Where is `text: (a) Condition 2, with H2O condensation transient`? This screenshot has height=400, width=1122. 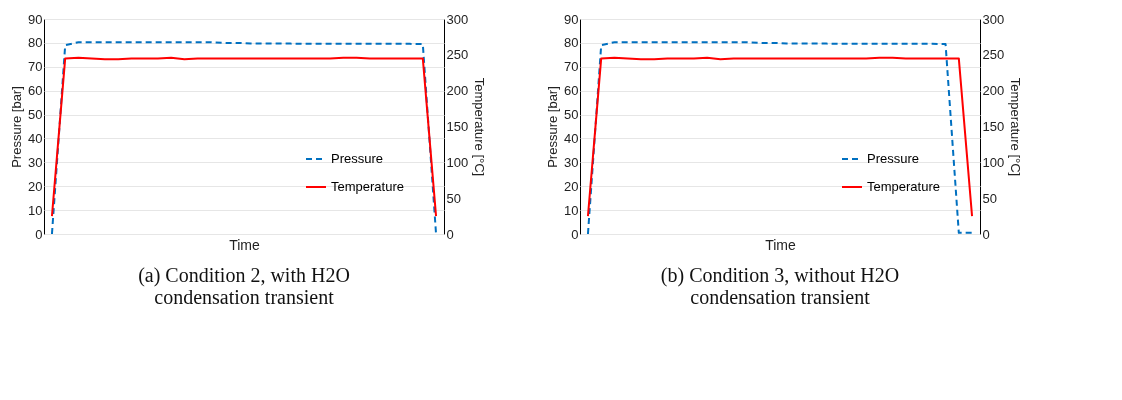
text: (a) Condition 2, with H2O condensation transient is located at coordinates (244, 286).